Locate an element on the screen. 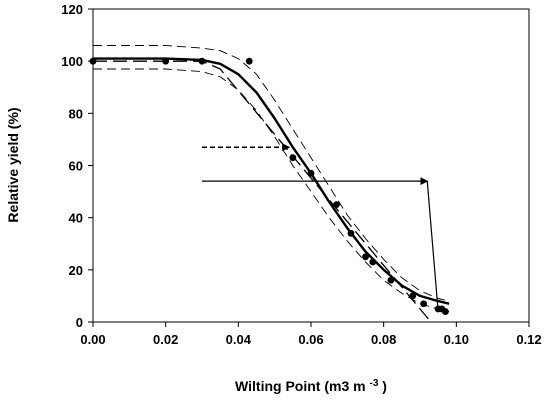 Image resolution: width=550 pixels, height=401 pixels. x-axis-title-main: Wilting Point (m3 m is located at coordinates (300, 386).